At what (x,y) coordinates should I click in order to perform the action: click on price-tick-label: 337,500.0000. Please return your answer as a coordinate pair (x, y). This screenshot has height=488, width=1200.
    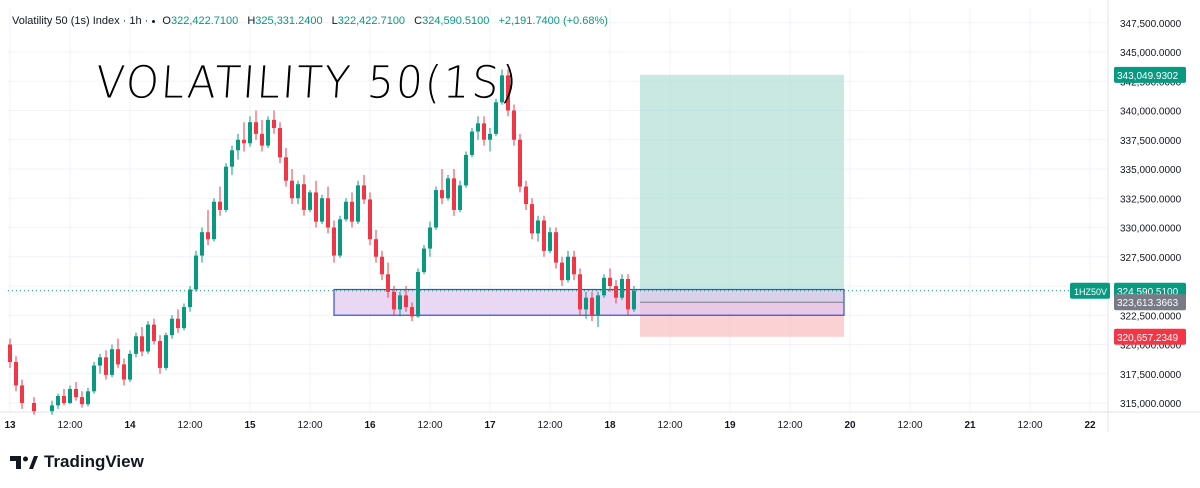
    Looking at the image, I should click on (1151, 141).